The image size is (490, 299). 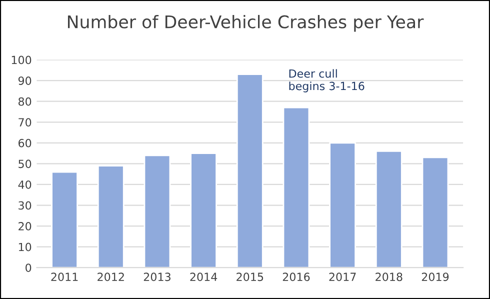 What do you see at coordinates (25, 143) in the screenshot?
I see `y-tick-label: 60` at bounding box center [25, 143].